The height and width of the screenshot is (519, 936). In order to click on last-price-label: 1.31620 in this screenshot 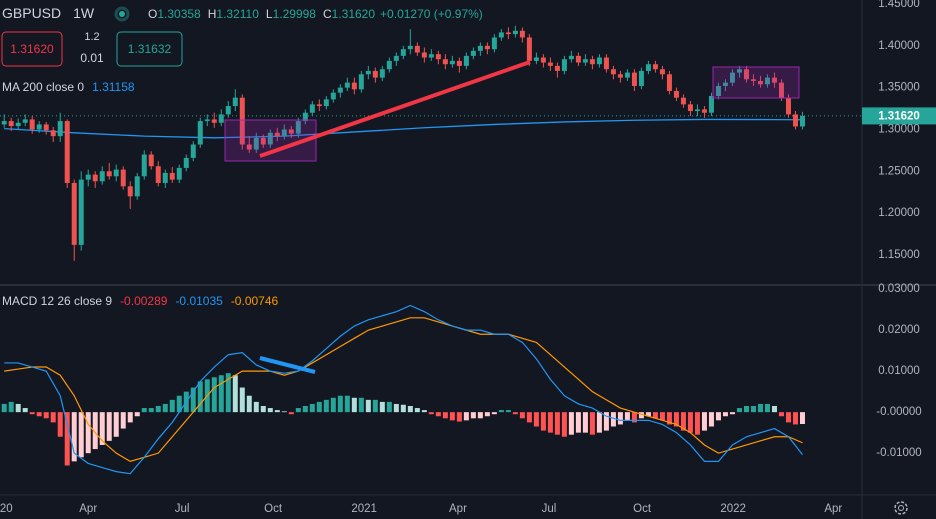, I will do `click(899, 116)`.